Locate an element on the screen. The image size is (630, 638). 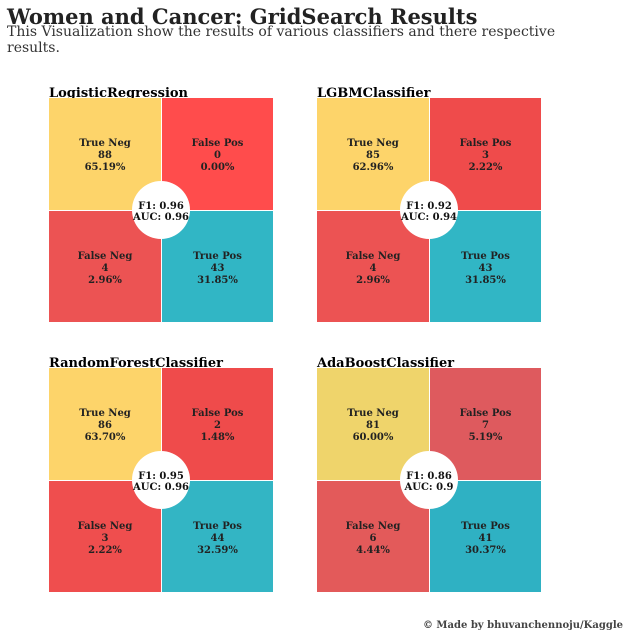
f1-score-label: F1: 0.92 is located at coordinates (429, 206).